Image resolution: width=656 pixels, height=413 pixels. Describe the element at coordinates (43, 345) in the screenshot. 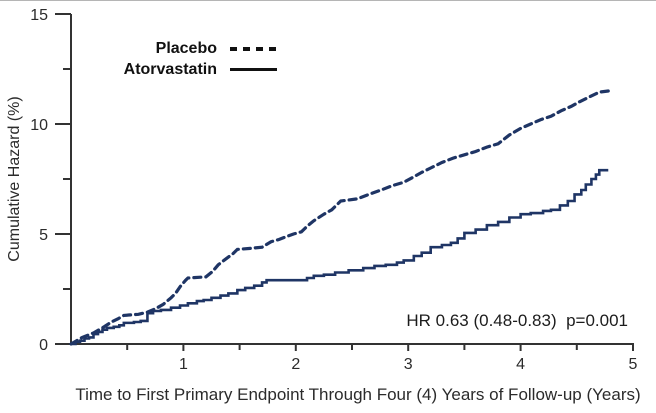

I see `y-tick-label: 0` at that location.